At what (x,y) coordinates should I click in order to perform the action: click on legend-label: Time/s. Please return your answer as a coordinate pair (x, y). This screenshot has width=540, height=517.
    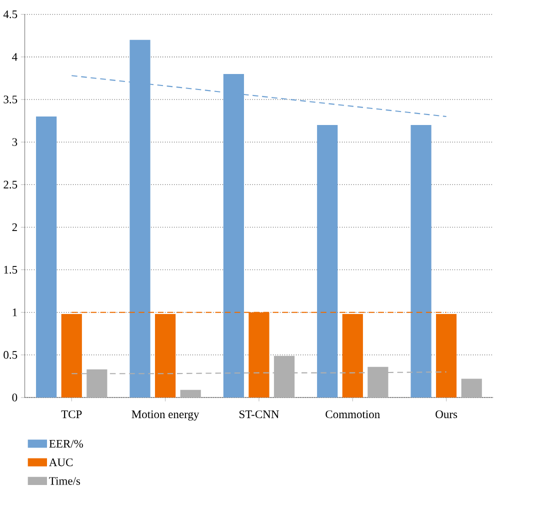
    Looking at the image, I should click on (64, 481).